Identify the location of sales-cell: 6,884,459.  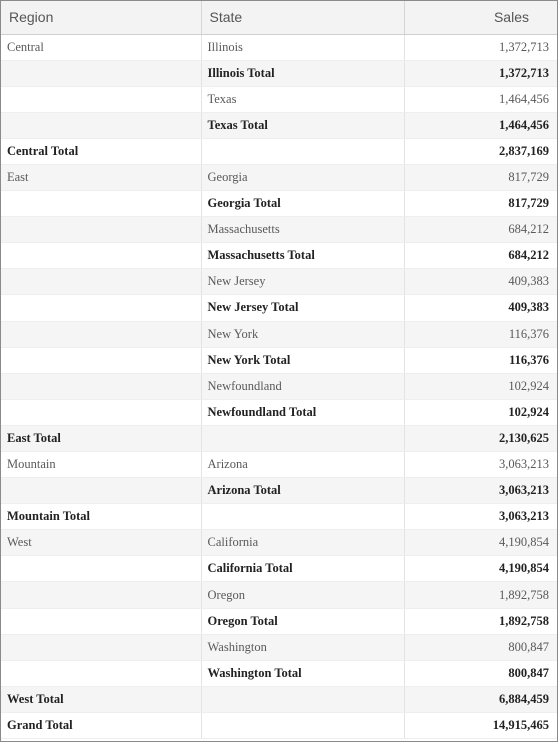
(480, 699).